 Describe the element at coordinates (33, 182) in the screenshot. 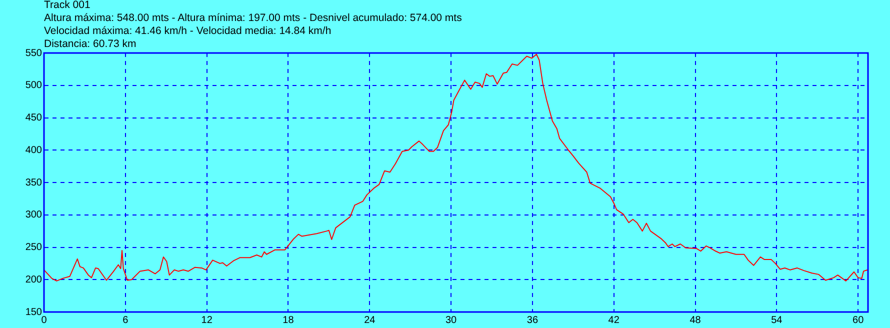

I see `y-tick-label: 350` at that location.